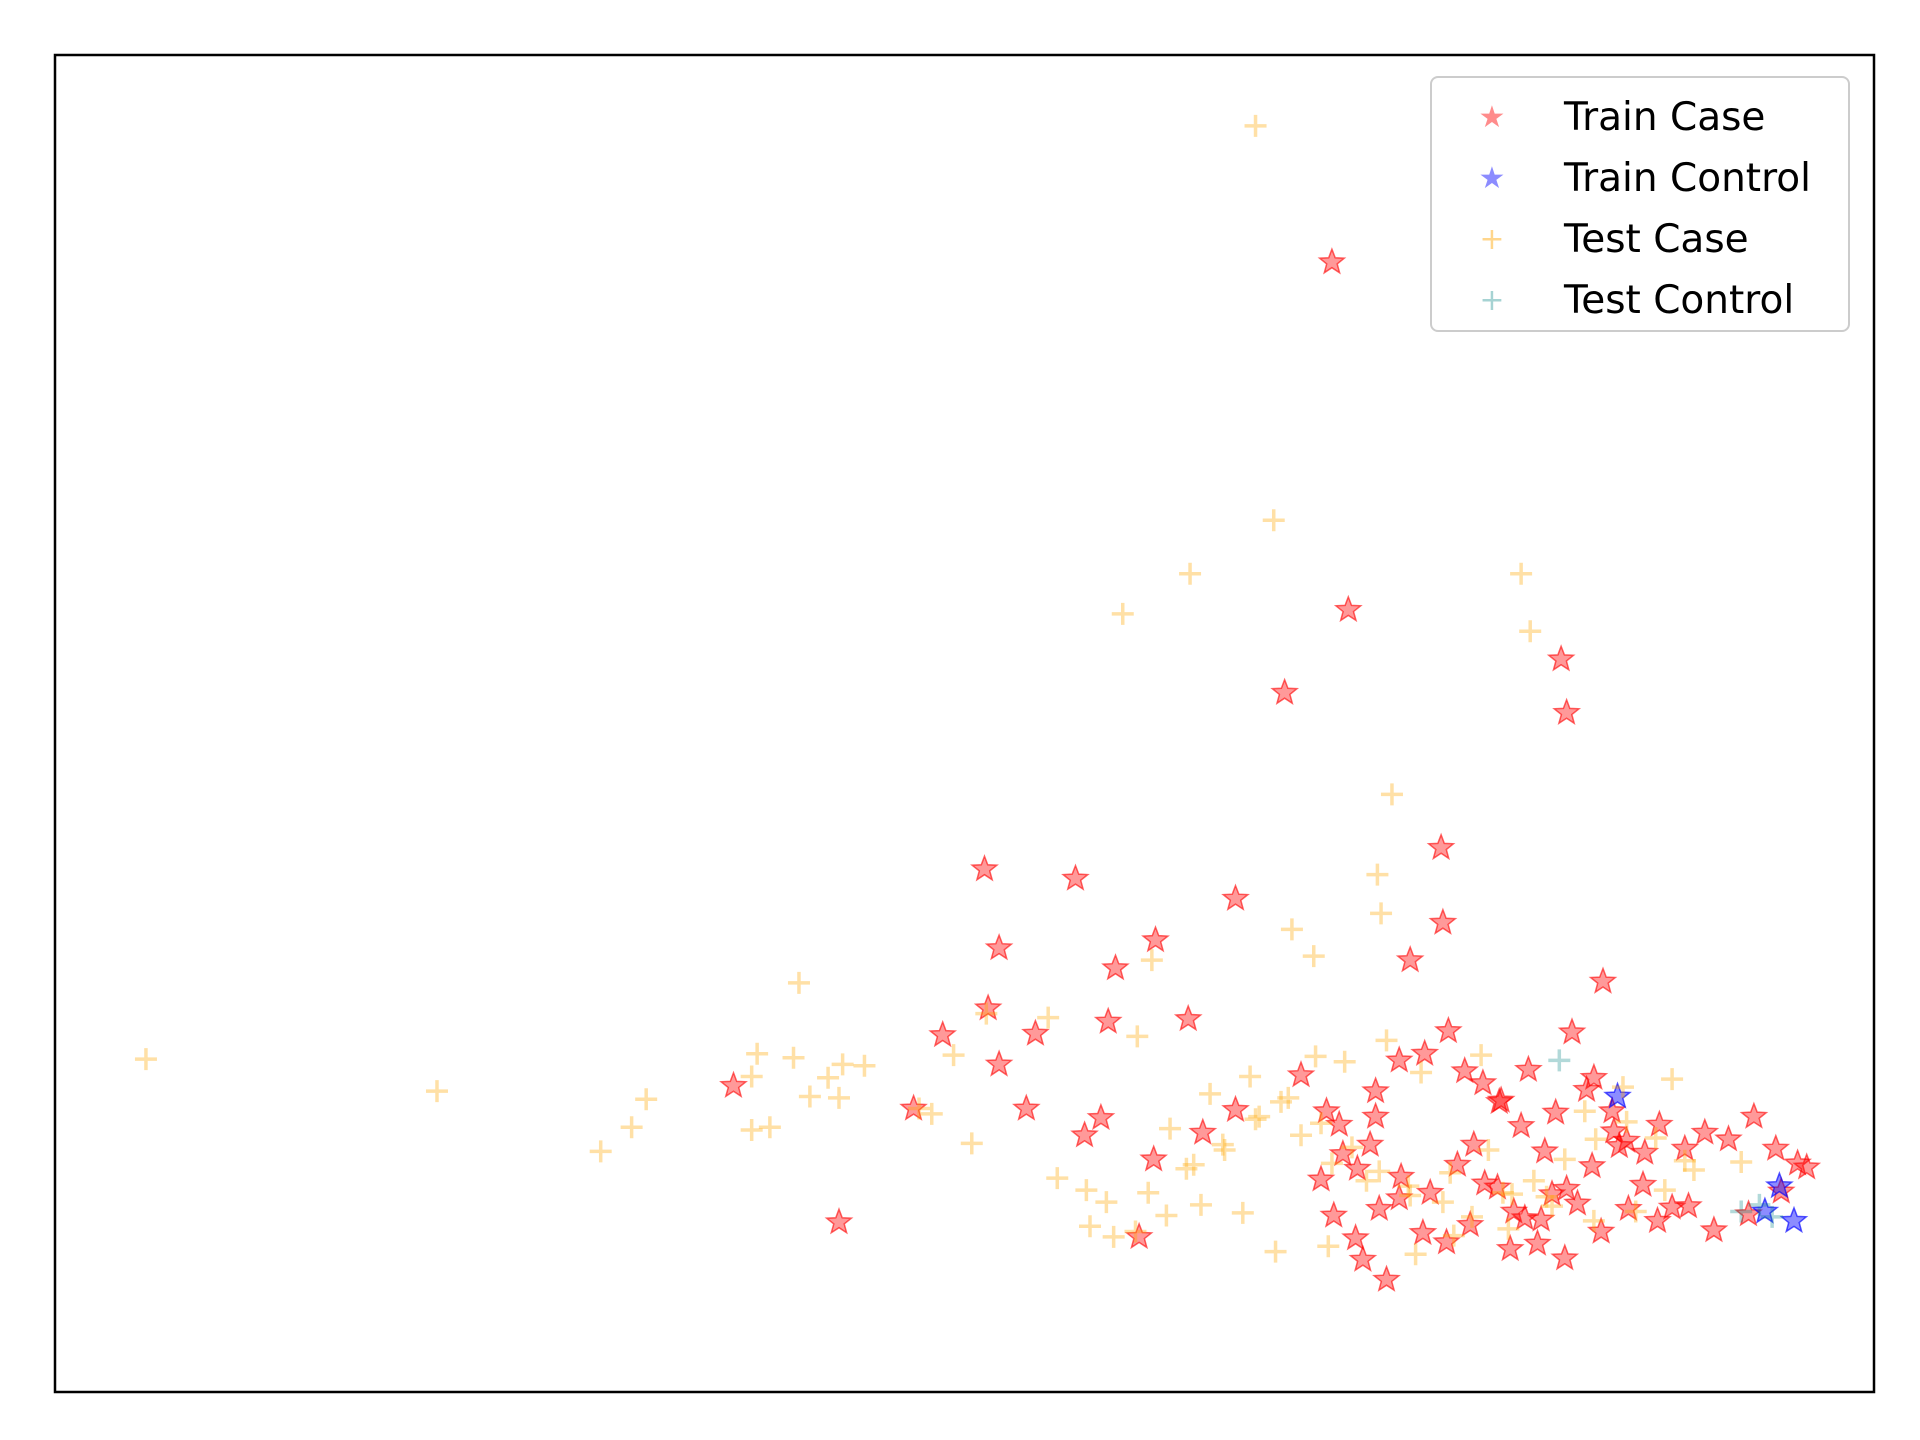 The image size is (1920, 1440). I want to click on legend-entry-train-control: ★ Train Control, so click(1640, 179).